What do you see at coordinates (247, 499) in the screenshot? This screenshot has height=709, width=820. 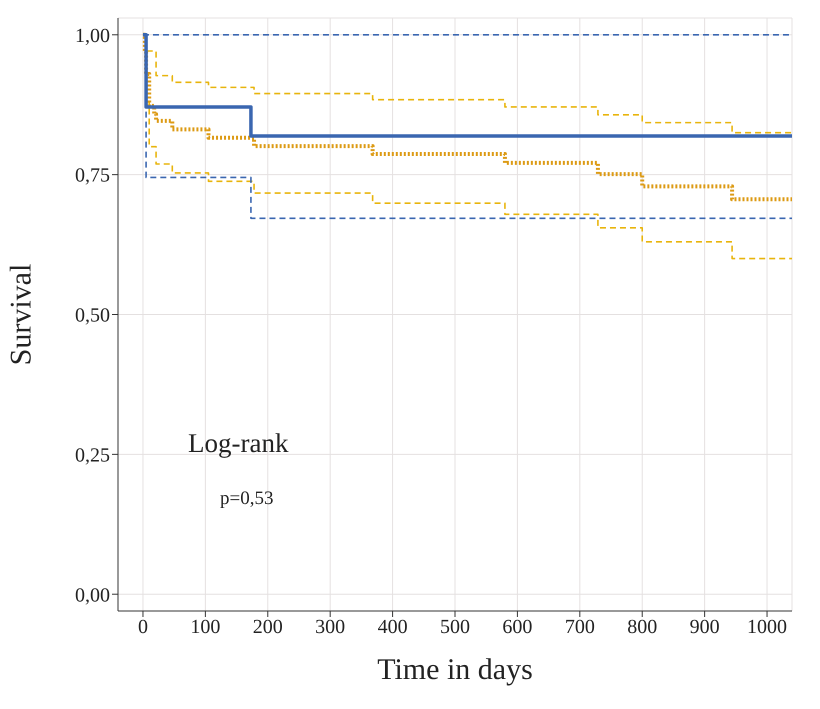 I see `annotation: p=0,53` at bounding box center [247, 499].